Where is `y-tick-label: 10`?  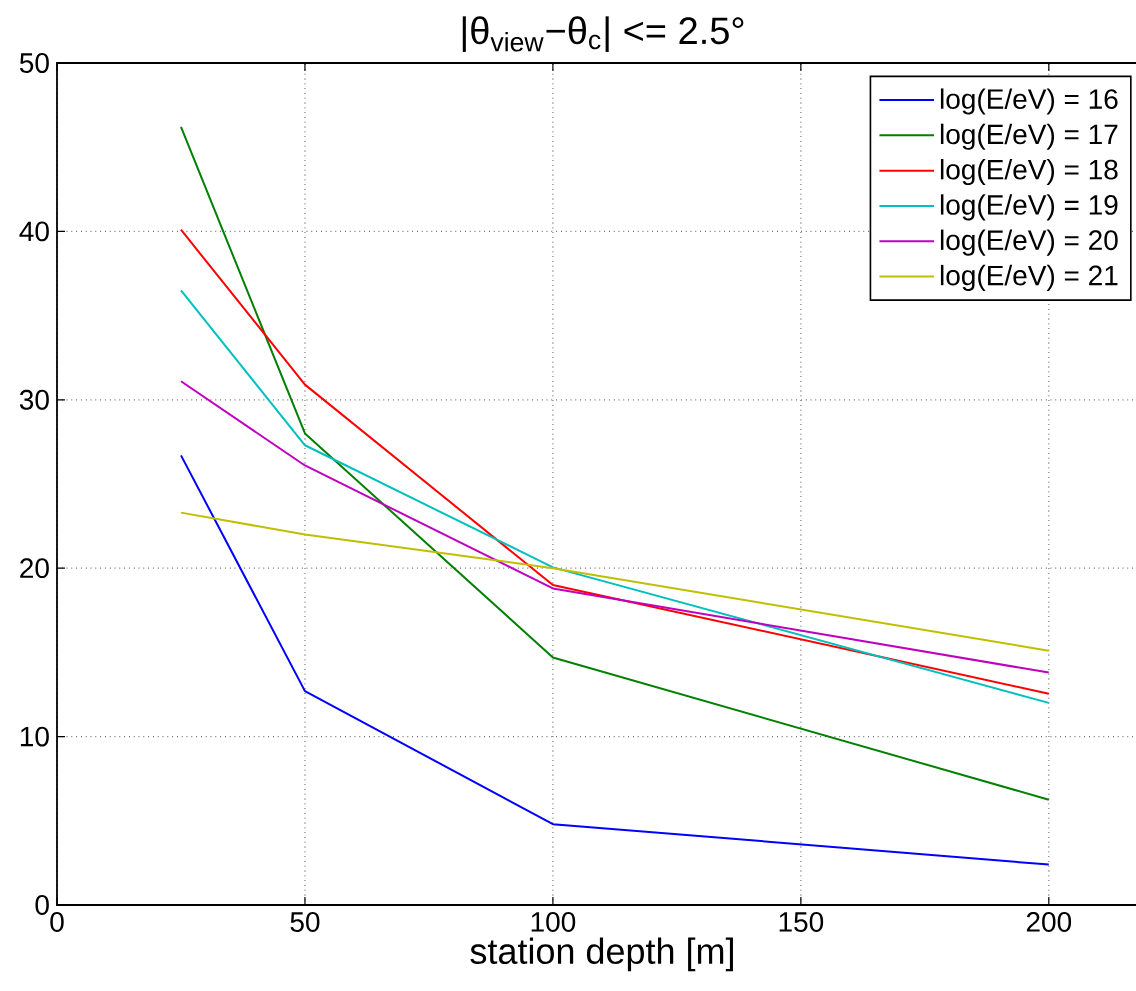
y-tick-label: 10 is located at coordinates (34, 736).